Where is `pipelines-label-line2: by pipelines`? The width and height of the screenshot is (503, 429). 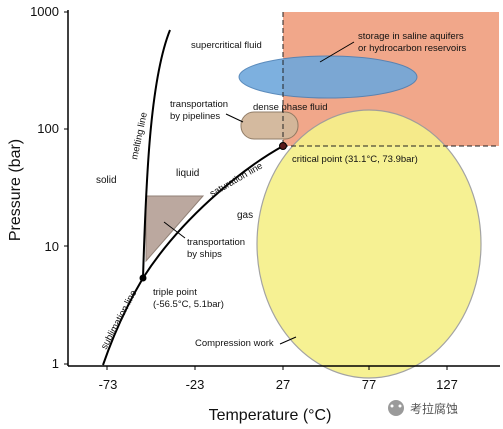
pipelines-label-line2: by pipelines is located at coordinates (195, 116).